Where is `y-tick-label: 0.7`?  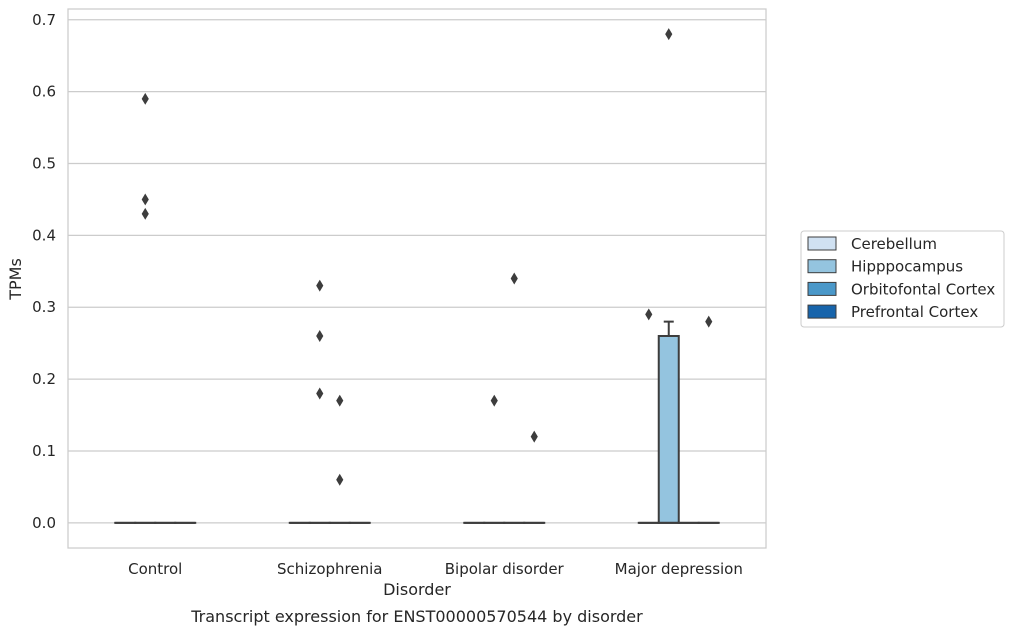
y-tick-label: 0.7 is located at coordinates (44, 20).